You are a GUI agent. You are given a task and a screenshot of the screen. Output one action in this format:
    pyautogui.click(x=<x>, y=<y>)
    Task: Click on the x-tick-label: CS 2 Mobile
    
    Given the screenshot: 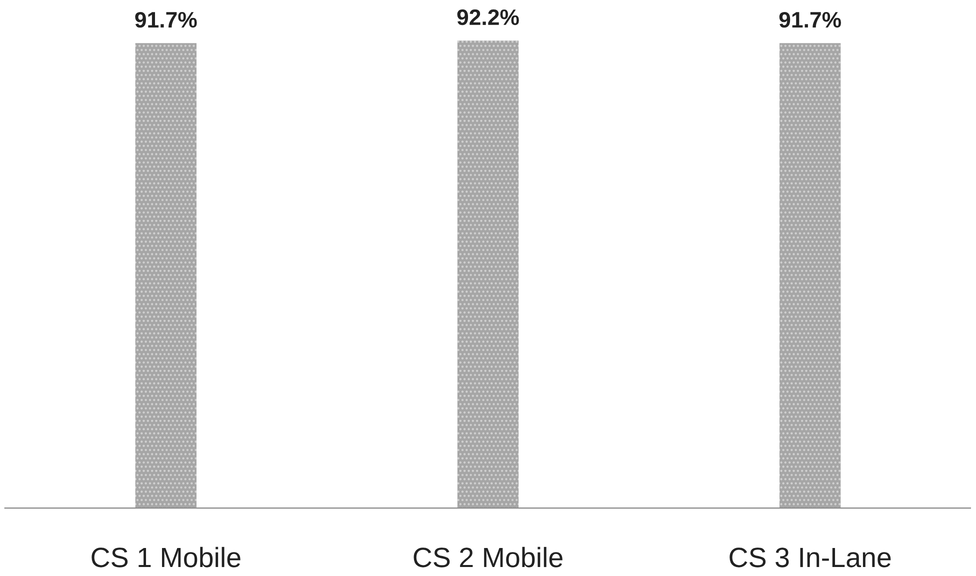 What is the action you would take?
    pyautogui.click(x=488, y=557)
    